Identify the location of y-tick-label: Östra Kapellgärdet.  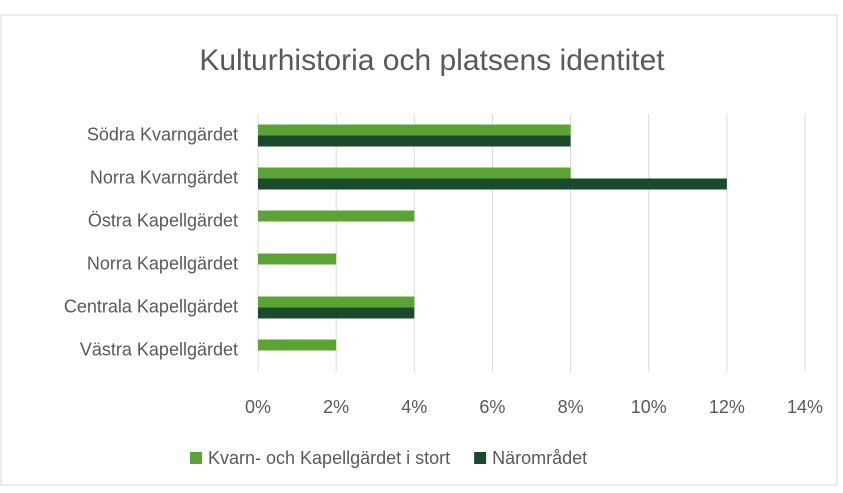
(163, 220).